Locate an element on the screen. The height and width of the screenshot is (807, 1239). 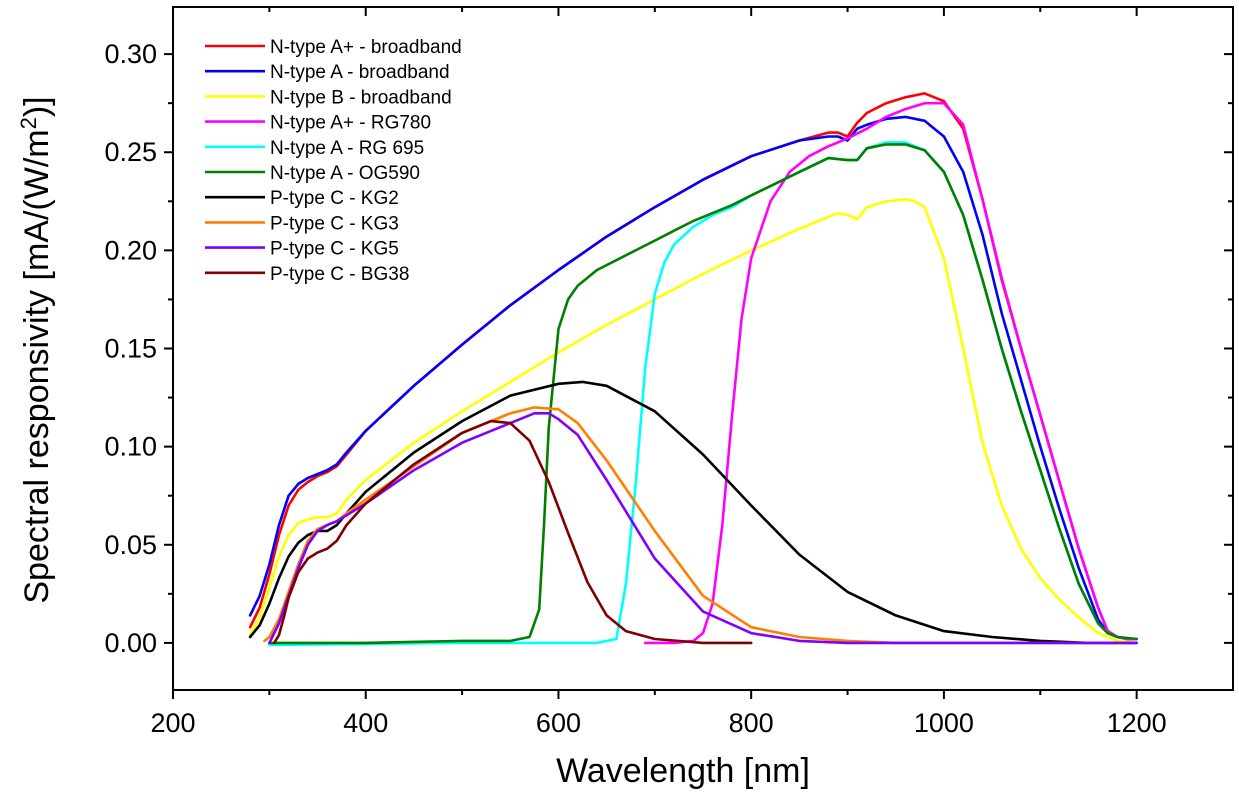
y-axis-title: Spectral responsivity [mA/(W/m2)] is located at coordinates (36, 349).